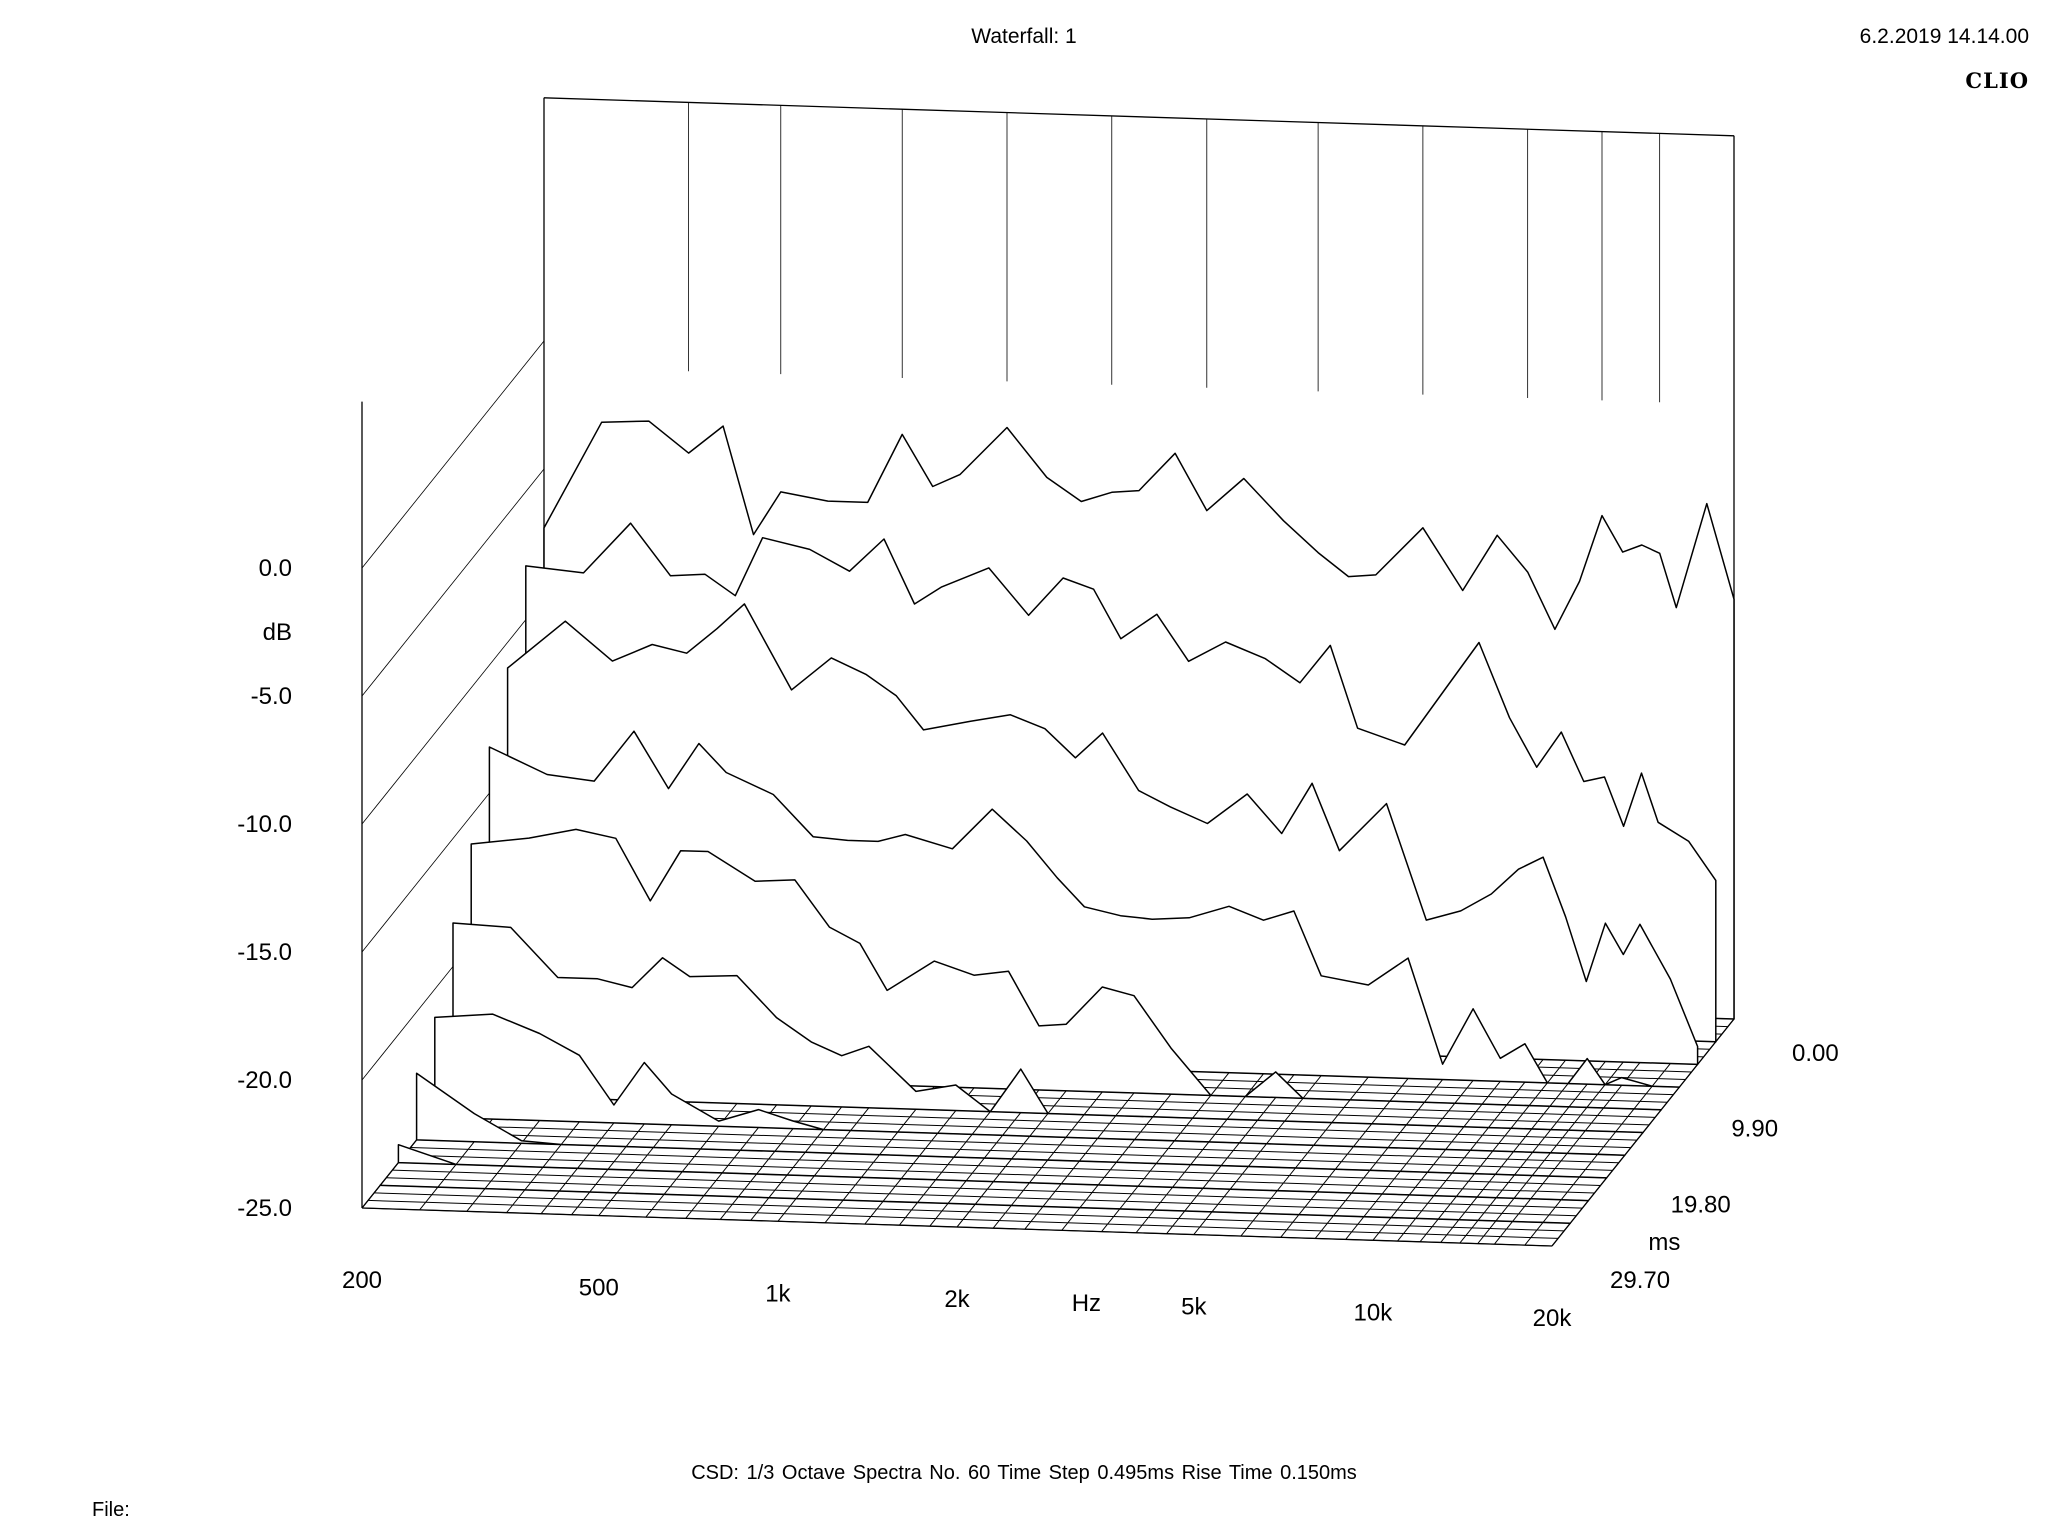 The image size is (2048, 1536). What do you see at coordinates (1815, 1053) in the screenshot?
I see `z-tick-label: 0.00` at bounding box center [1815, 1053].